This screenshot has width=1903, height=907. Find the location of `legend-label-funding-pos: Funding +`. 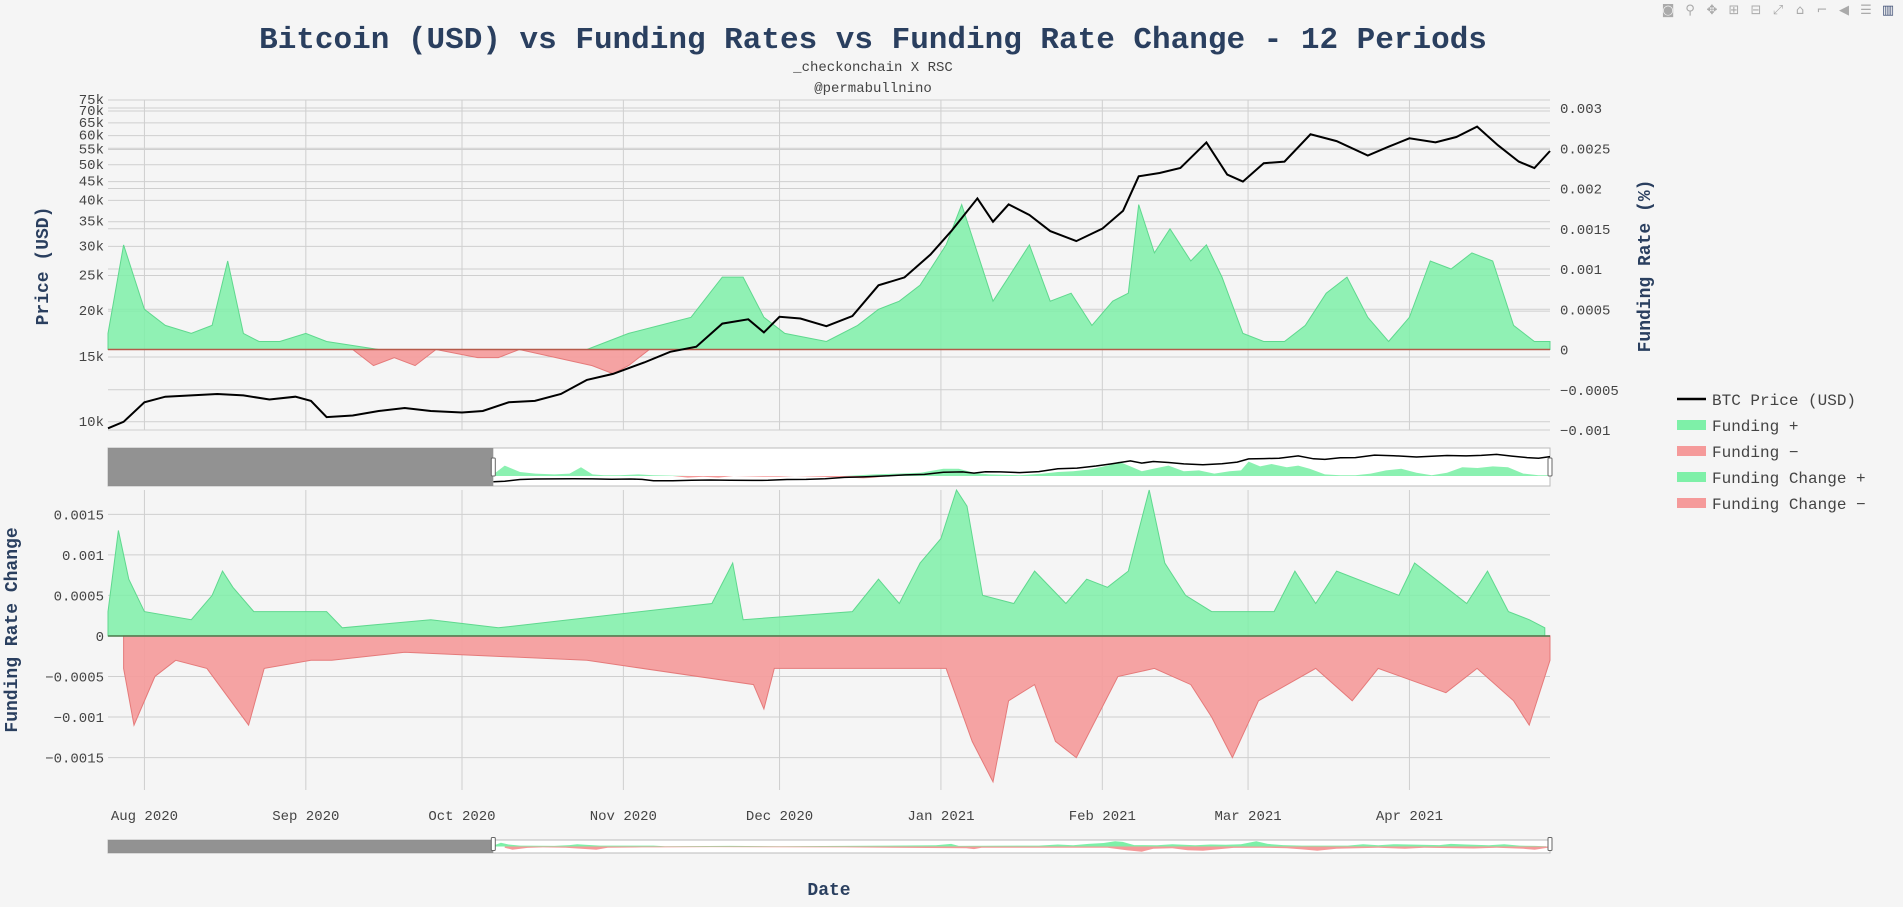

legend-label-funding-pos: Funding + is located at coordinates (1755, 427).